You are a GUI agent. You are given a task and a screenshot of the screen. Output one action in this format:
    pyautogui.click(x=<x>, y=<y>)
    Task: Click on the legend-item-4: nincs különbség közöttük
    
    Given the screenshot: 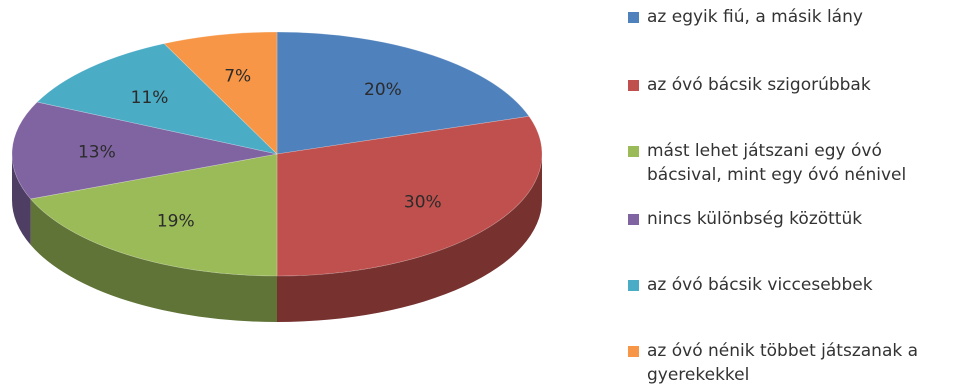 What is the action you would take?
    pyautogui.click(x=793, y=219)
    